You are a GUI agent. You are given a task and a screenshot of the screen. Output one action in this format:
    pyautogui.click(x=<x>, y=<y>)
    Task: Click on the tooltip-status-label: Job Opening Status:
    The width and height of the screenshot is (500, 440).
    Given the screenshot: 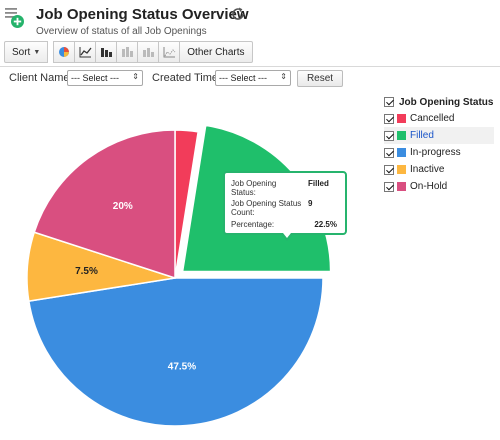 What is the action you would take?
    pyautogui.click(x=254, y=188)
    